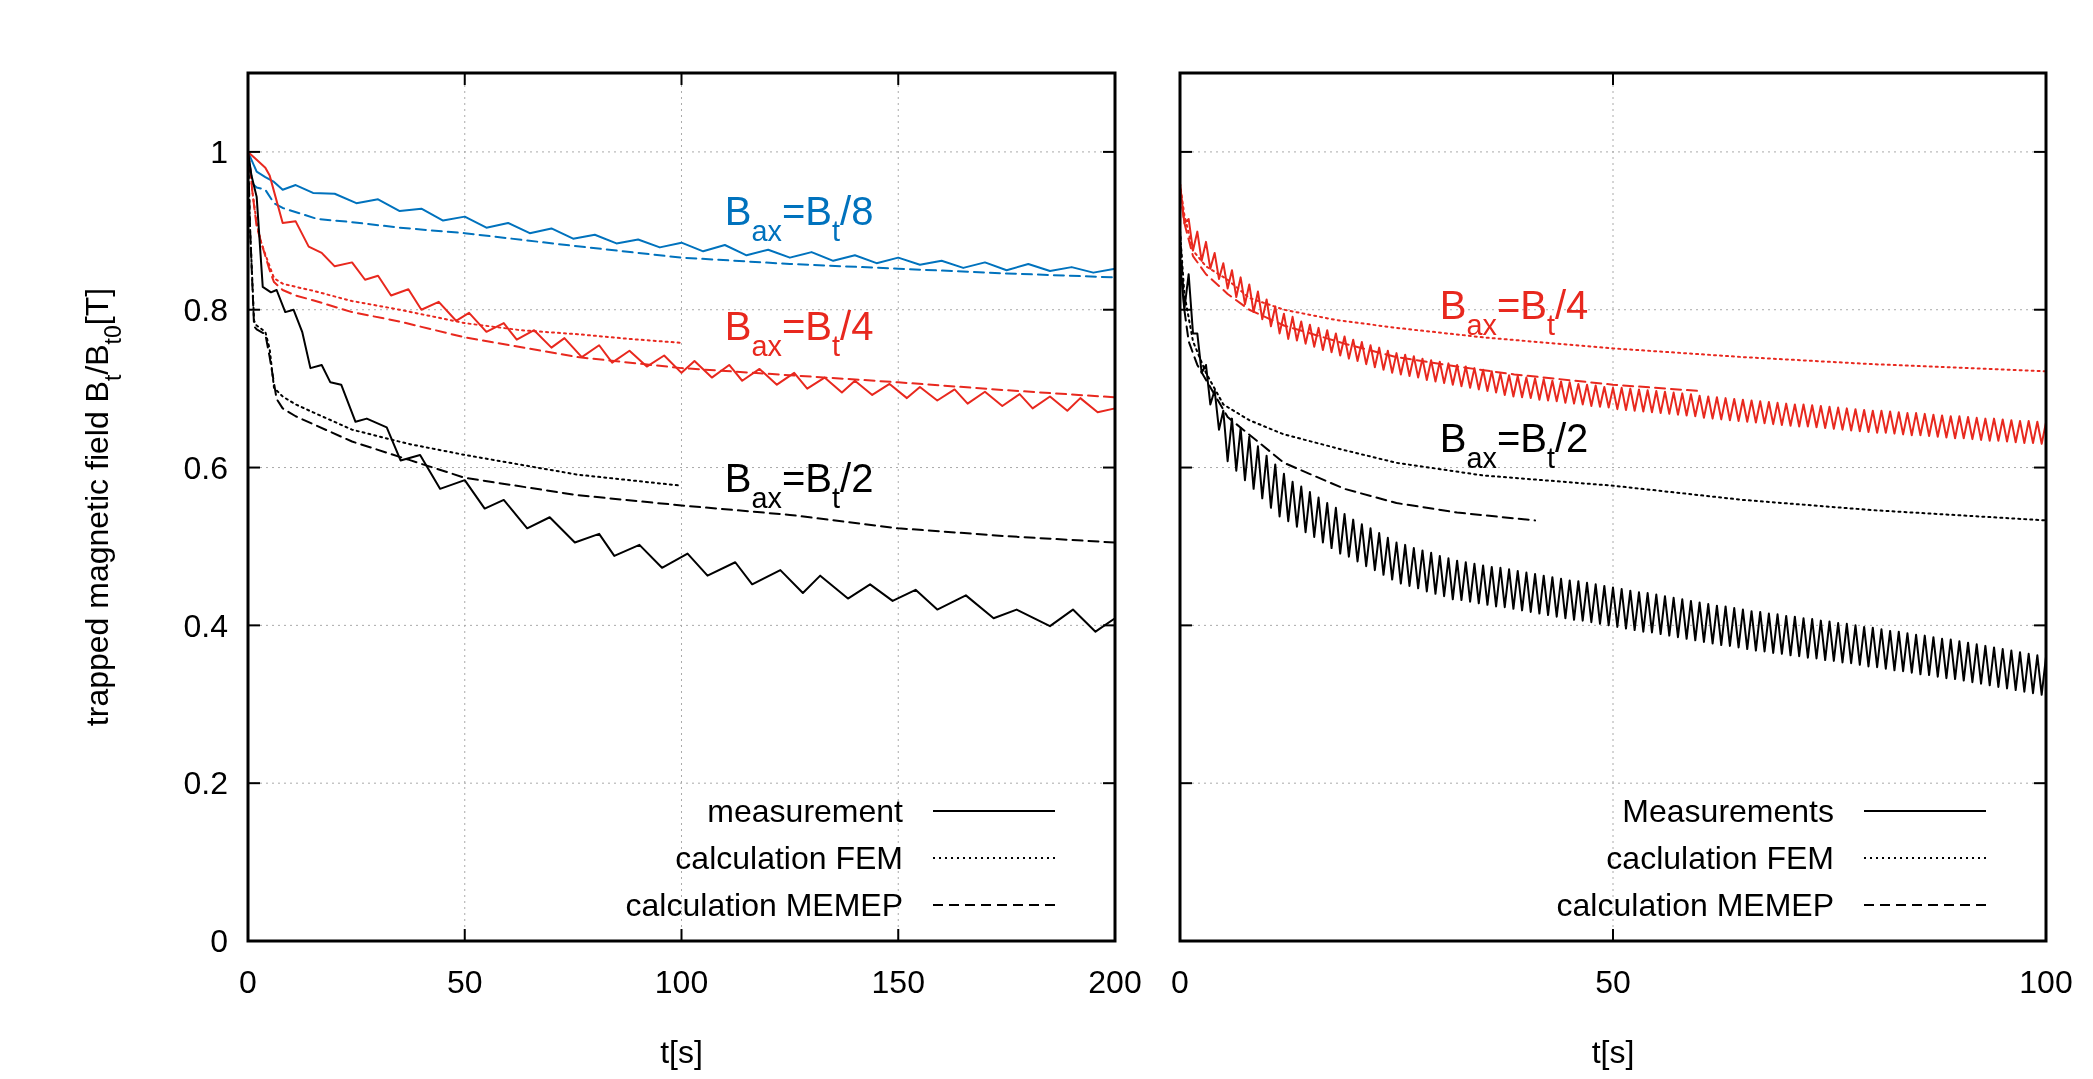 This screenshot has height=1079, width=2093. I want to click on y-tick-label: 0.4, so click(205, 625).